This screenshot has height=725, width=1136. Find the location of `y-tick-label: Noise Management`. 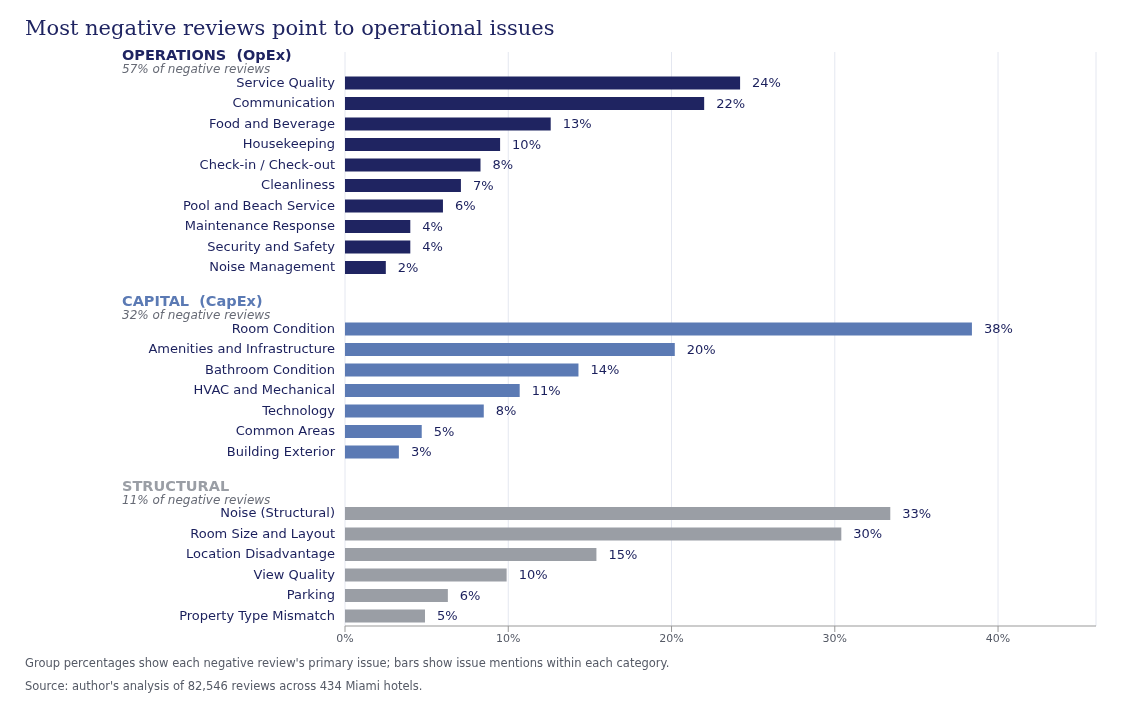

y-tick-label: Noise Management is located at coordinates (272, 267).